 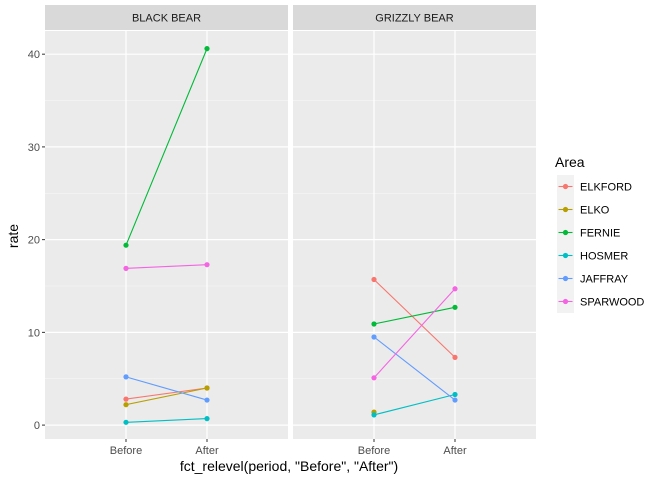 I want to click on y-axis-title: rate, so click(x=13, y=236).